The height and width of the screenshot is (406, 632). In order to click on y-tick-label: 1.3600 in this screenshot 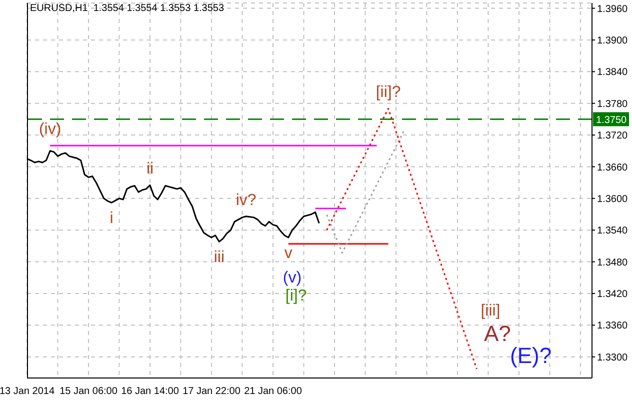, I will do `click(612, 199)`.